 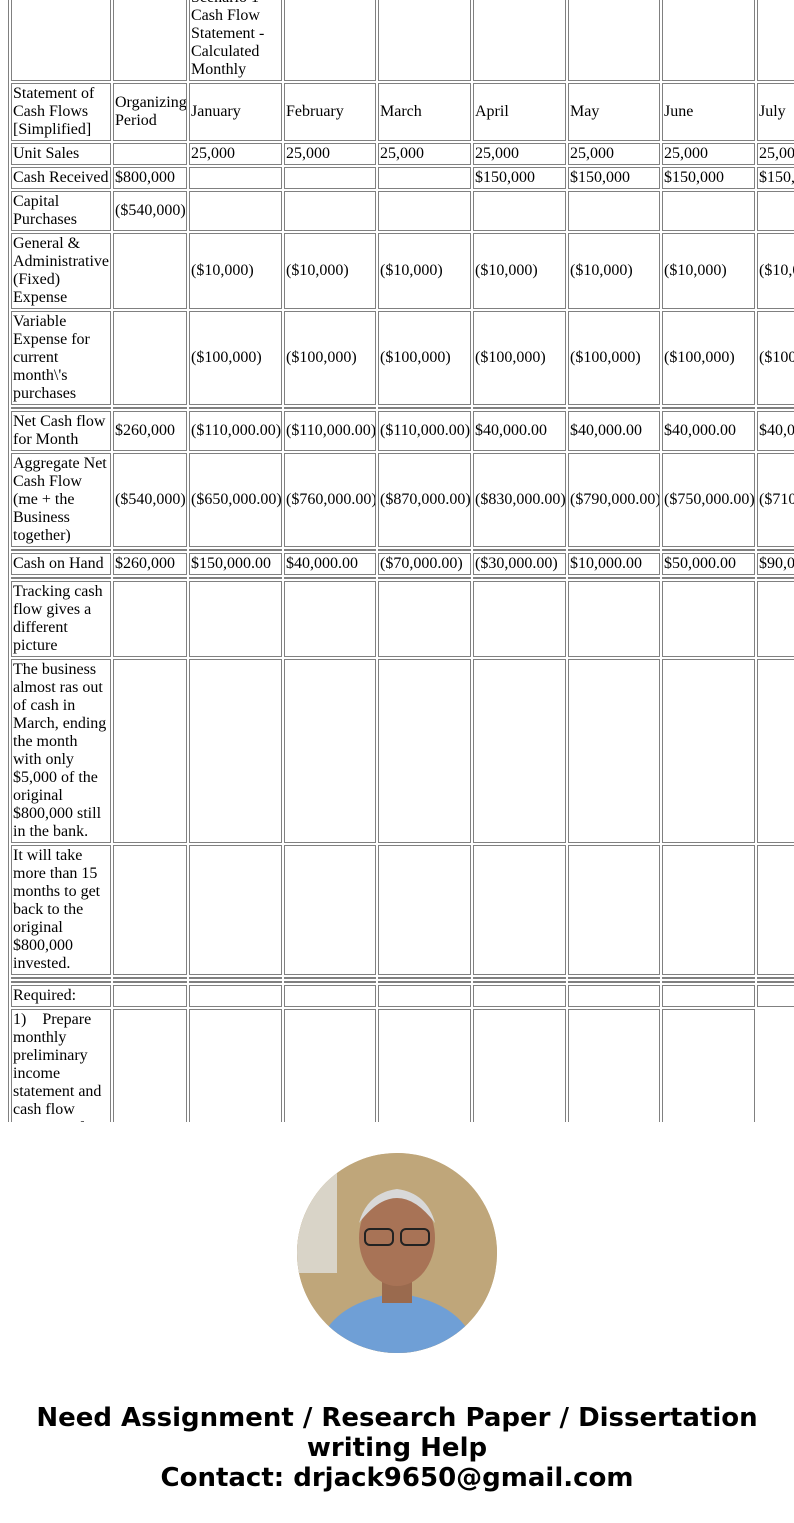 I want to click on table-cell: ($760,000.00), so click(x=330, y=500).